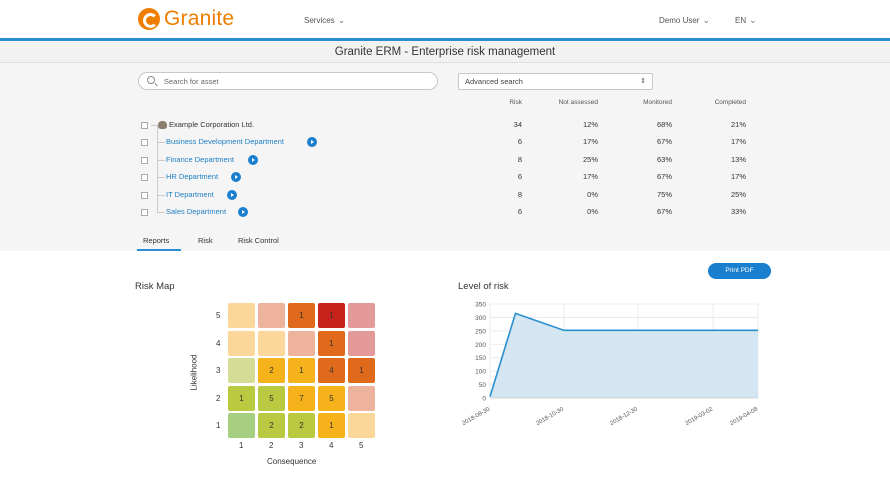 The width and height of the screenshot is (890, 500). What do you see at coordinates (480, 331) in the screenshot?
I see `y-tick-label: 250` at bounding box center [480, 331].